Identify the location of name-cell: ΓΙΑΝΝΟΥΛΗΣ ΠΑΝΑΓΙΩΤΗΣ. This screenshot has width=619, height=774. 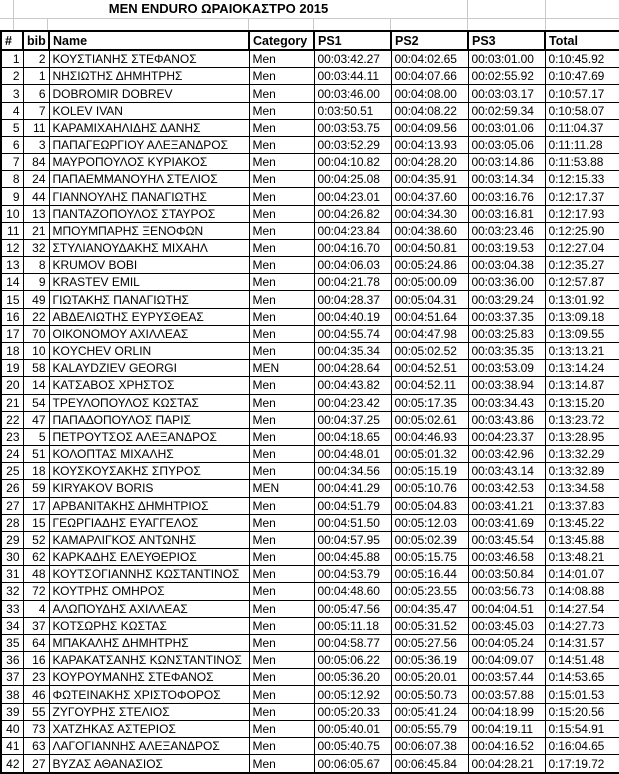
(149, 196).